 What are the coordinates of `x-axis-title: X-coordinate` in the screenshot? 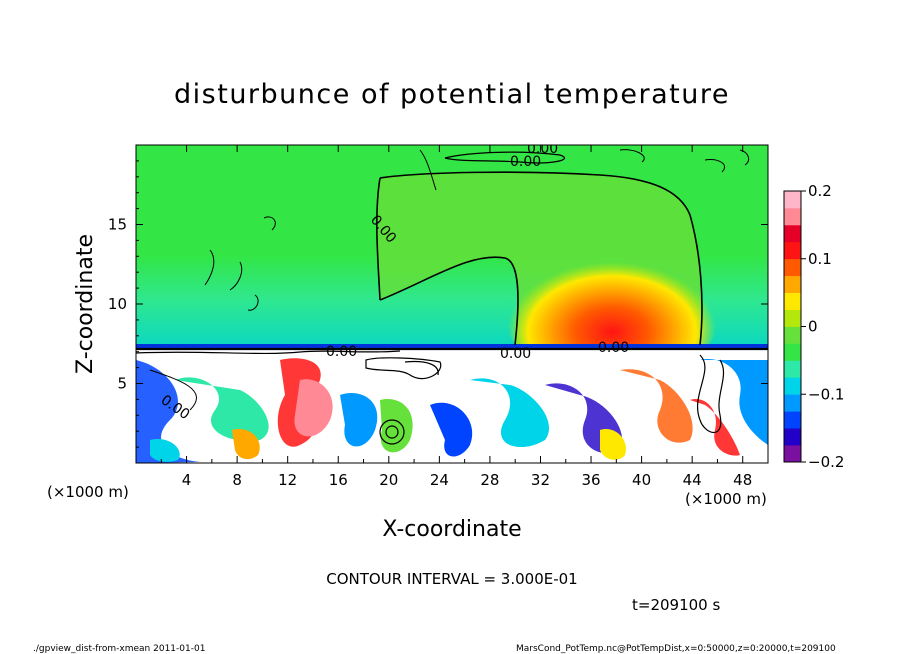 It's located at (451, 529).